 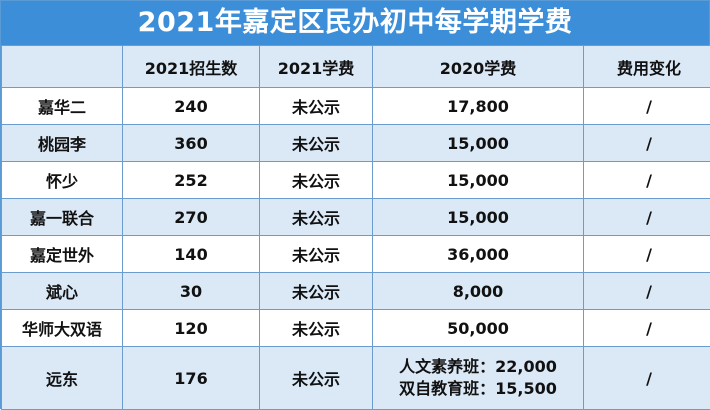 What do you see at coordinates (478, 106) in the screenshot?
I see `fee-2020: 17,800` at bounding box center [478, 106].